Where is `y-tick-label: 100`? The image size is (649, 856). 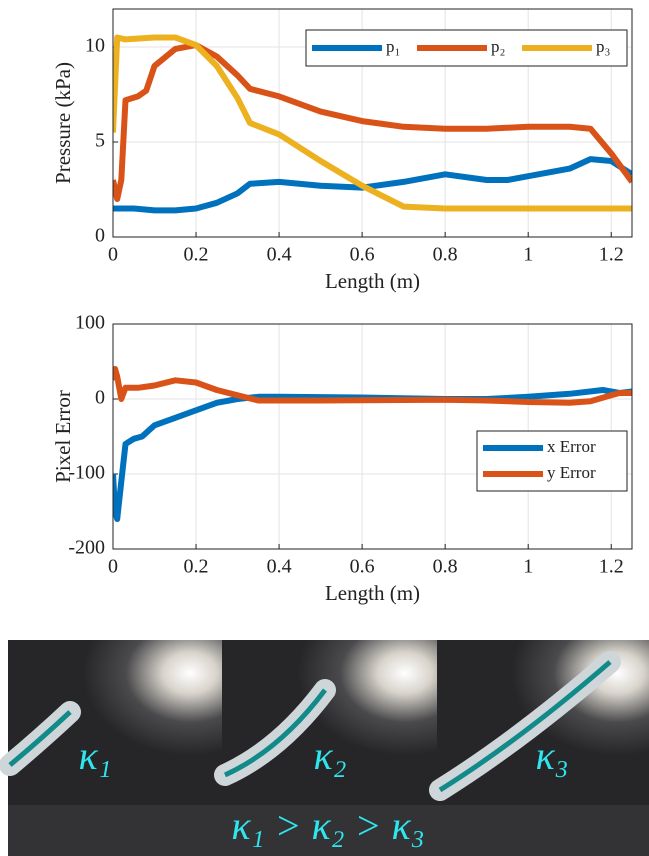
y-tick-label: 100 is located at coordinates (90, 323).